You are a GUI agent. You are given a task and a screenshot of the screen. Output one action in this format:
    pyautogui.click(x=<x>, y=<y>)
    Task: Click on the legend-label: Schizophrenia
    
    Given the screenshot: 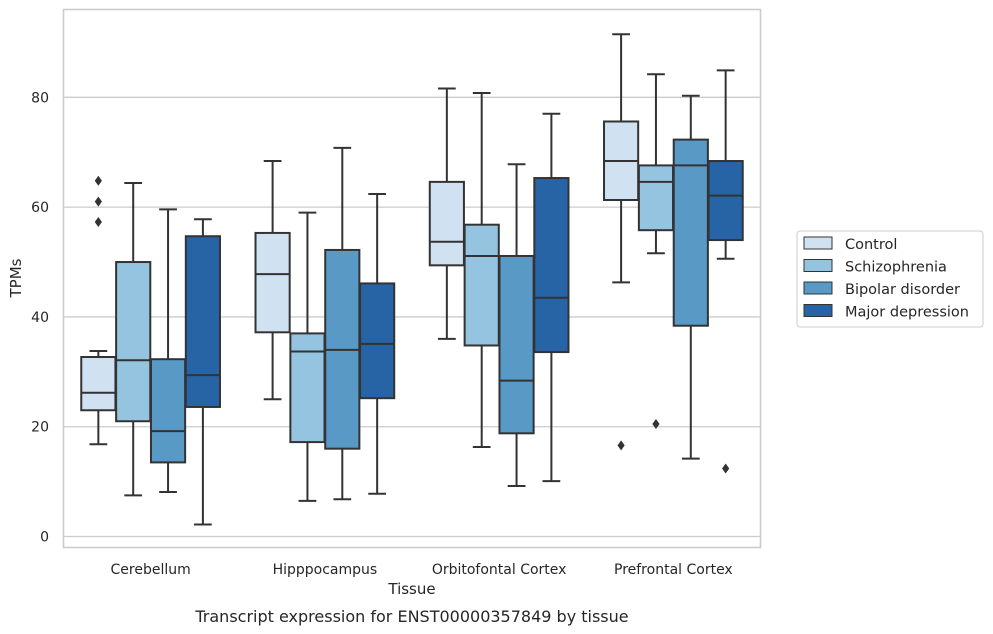 What is the action you would take?
    pyautogui.click(x=896, y=268)
    